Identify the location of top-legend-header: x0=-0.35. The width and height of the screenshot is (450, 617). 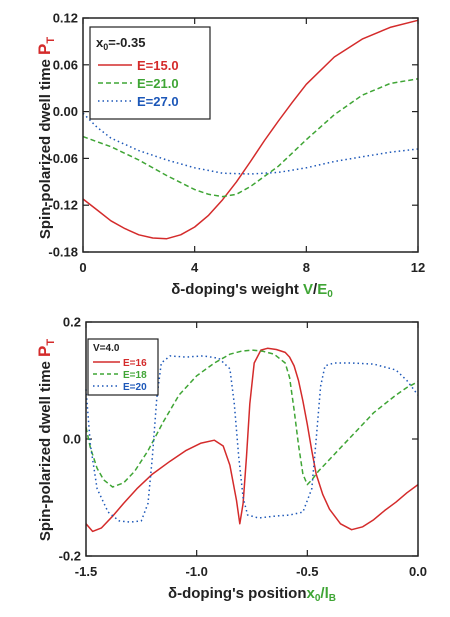
(120, 43).